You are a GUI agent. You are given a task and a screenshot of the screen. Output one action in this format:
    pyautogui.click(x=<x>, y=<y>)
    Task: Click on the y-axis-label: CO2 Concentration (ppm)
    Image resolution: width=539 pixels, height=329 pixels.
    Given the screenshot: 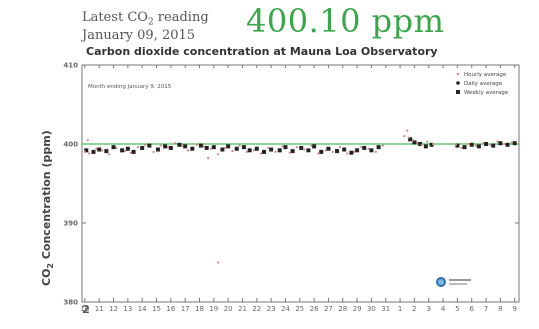 What is the action you would take?
    pyautogui.click(x=47, y=208)
    